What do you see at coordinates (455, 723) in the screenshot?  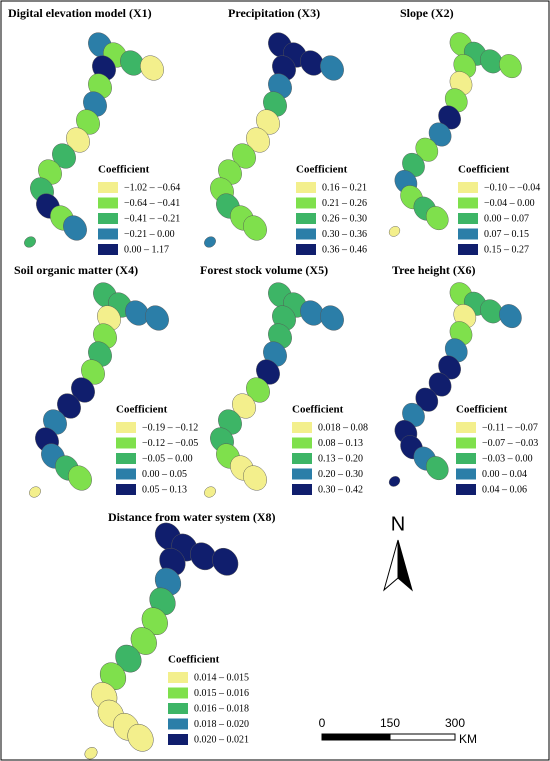 I see `scale-label: 300` at bounding box center [455, 723].